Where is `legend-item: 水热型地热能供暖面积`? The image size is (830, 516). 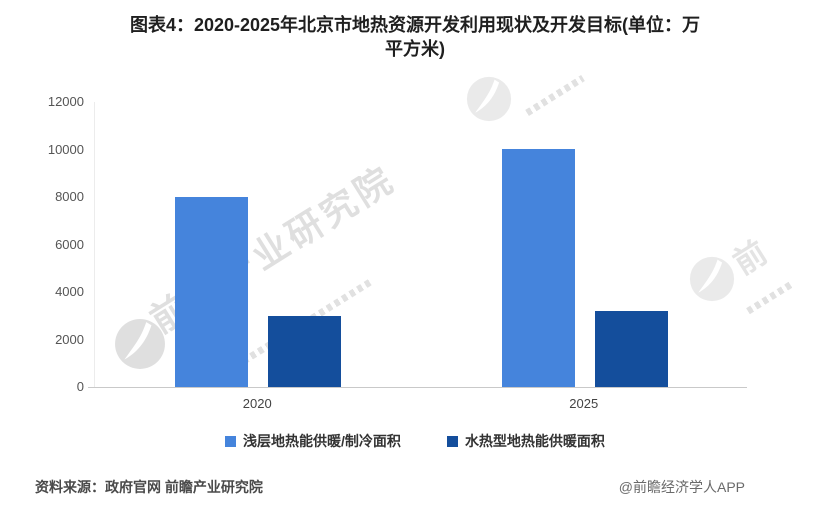
legend-item: 水热型地热能供暖面积 is located at coordinates (525, 441).